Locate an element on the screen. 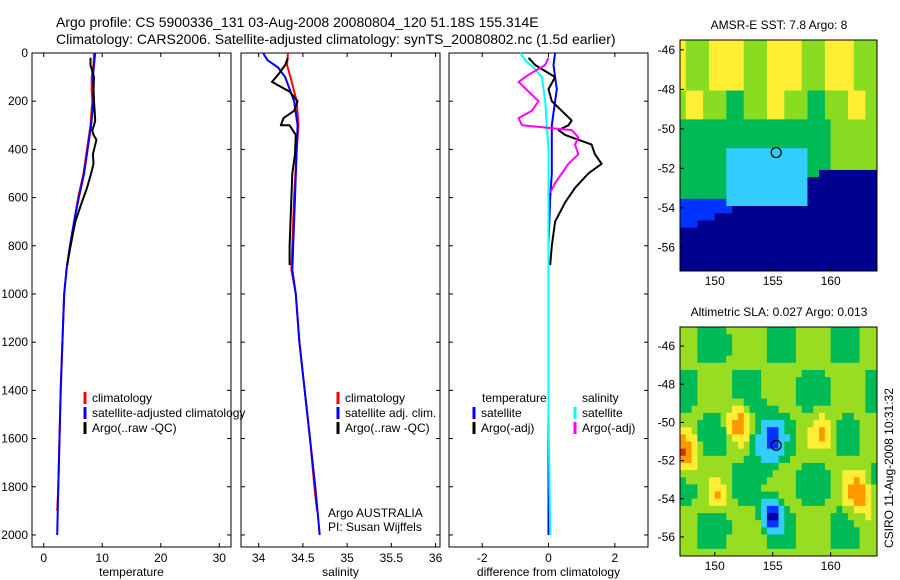 The height and width of the screenshot is (580, 900). sla-map-ytick-label: -48 is located at coordinates (667, 384).